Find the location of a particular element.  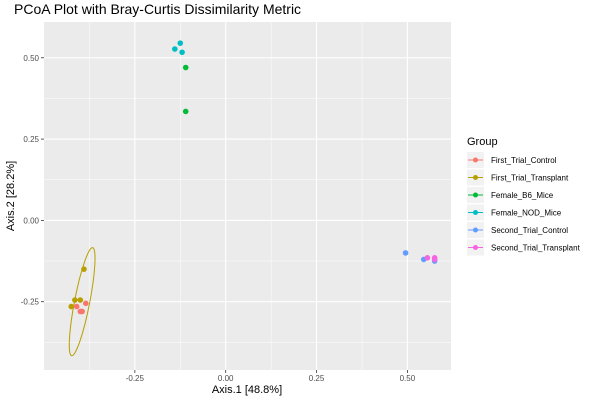

x-axis-title: Axis.1 [48.8%] is located at coordinates (247, 390).